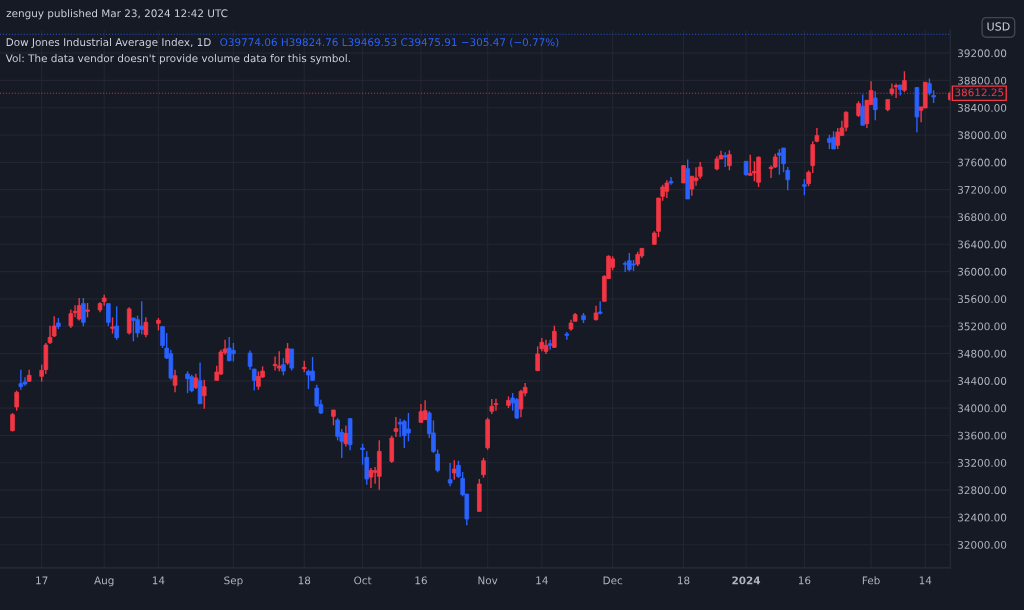  Describe the element at coordinates (982, 271) in the screenshot. I see `y-tick-label: 36000.00` at that location.